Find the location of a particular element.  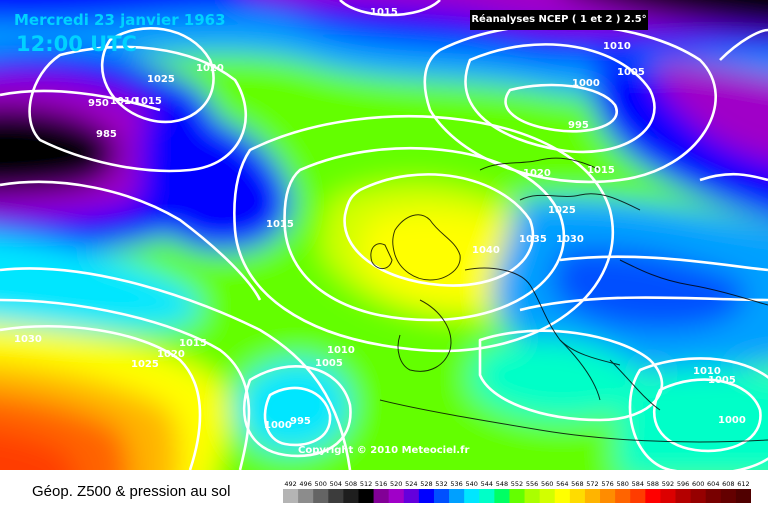

scale-tick-label: 500 is located at coordinates (321, 484).